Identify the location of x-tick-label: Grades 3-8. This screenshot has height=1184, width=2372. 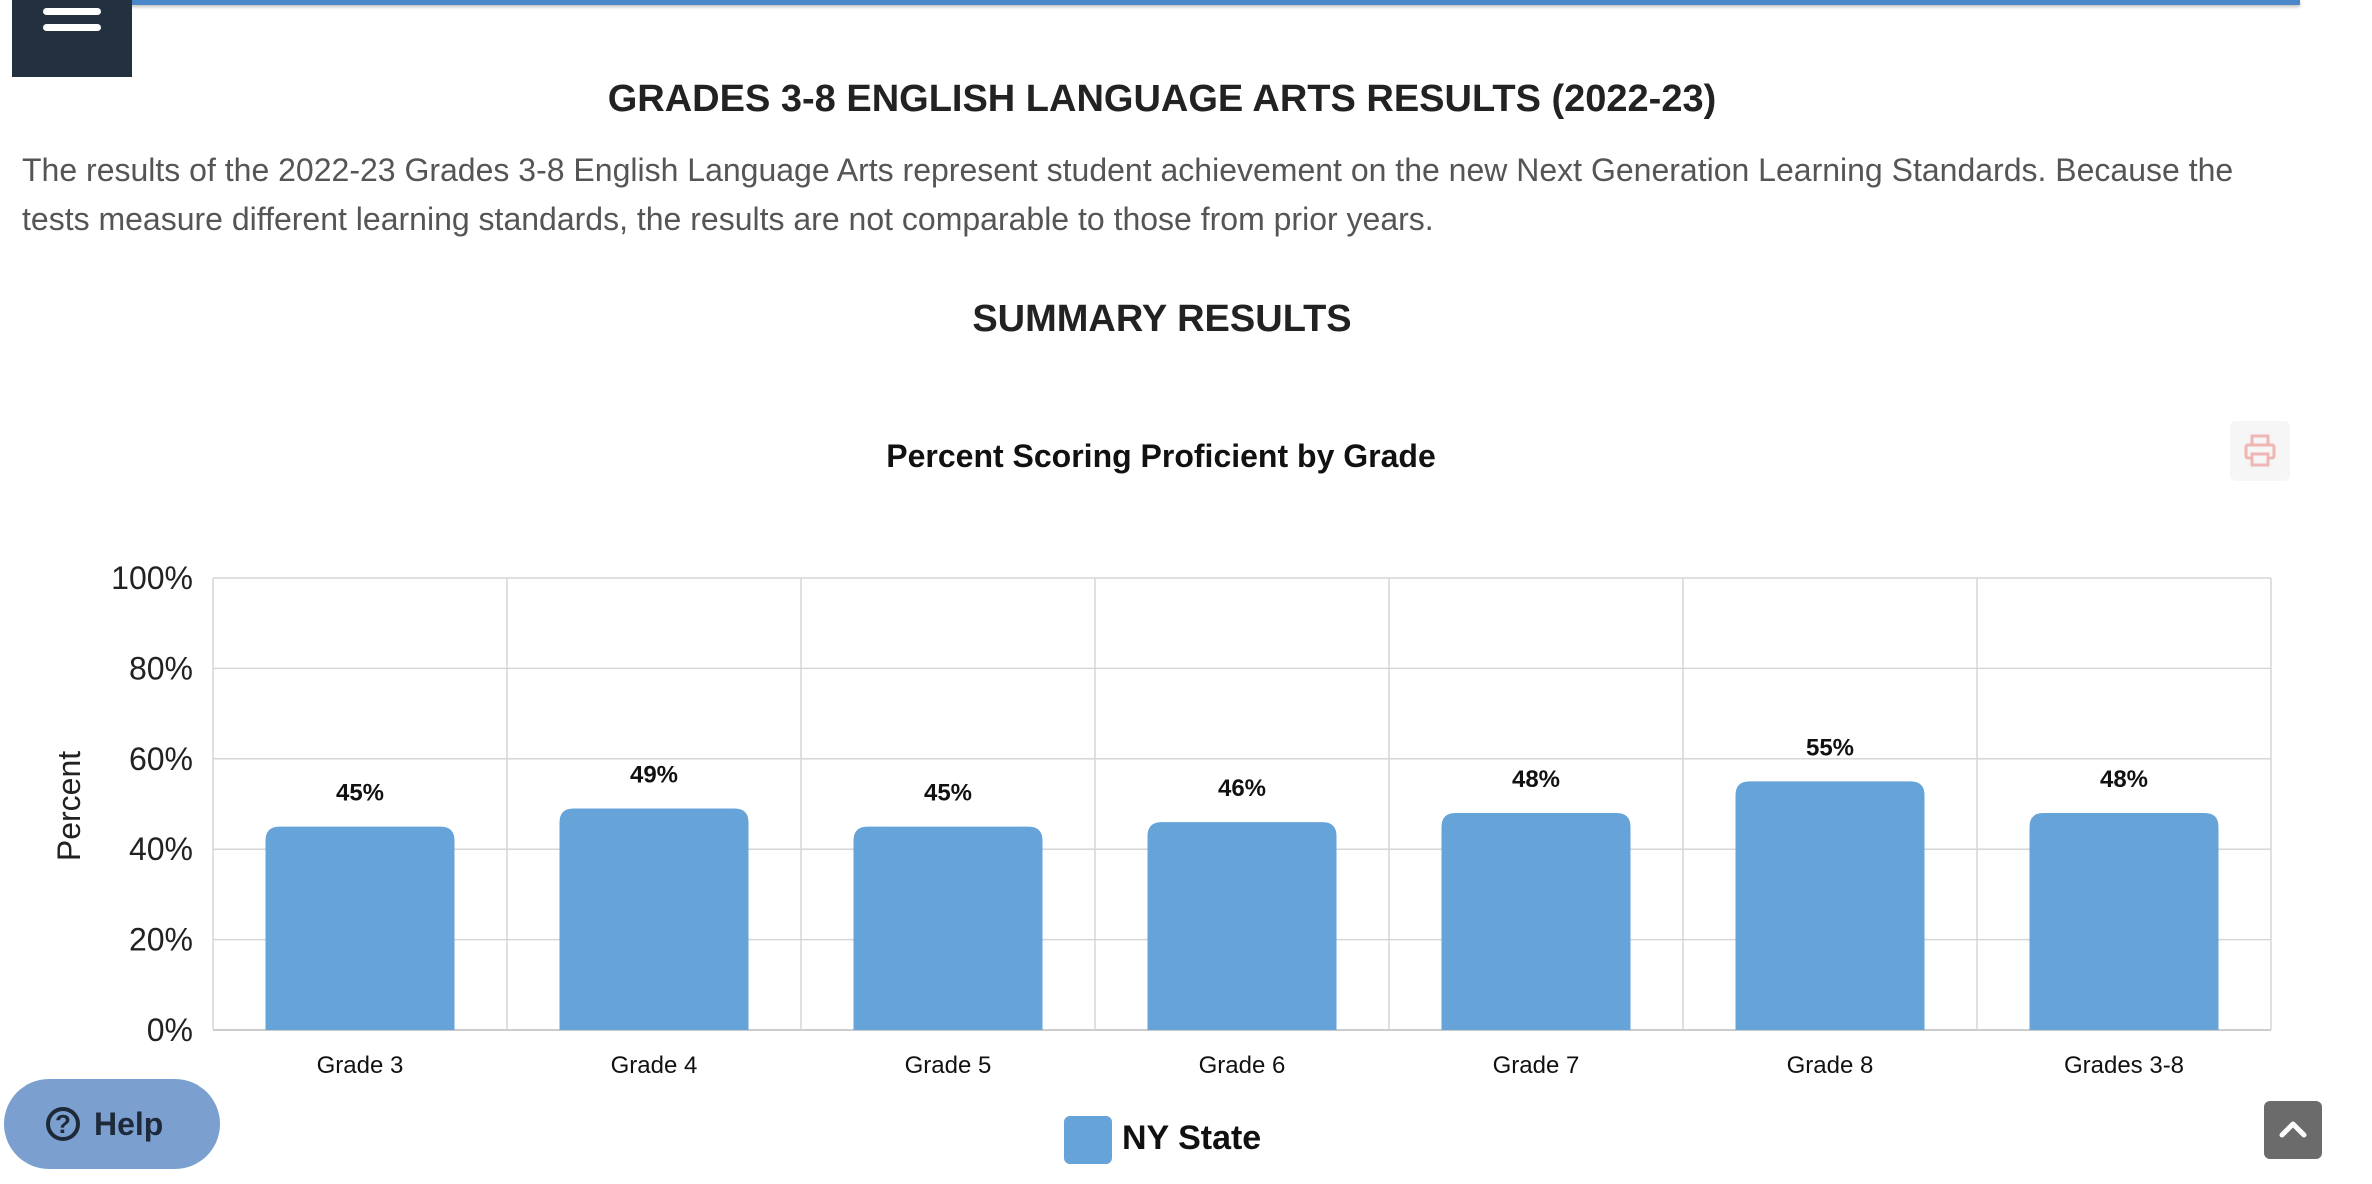
(2124, 1065).